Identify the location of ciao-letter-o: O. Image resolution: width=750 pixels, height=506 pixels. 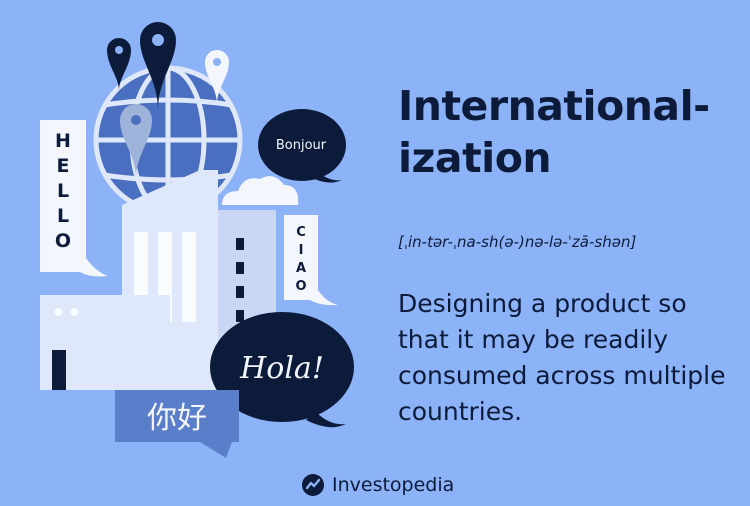
(300, 286).